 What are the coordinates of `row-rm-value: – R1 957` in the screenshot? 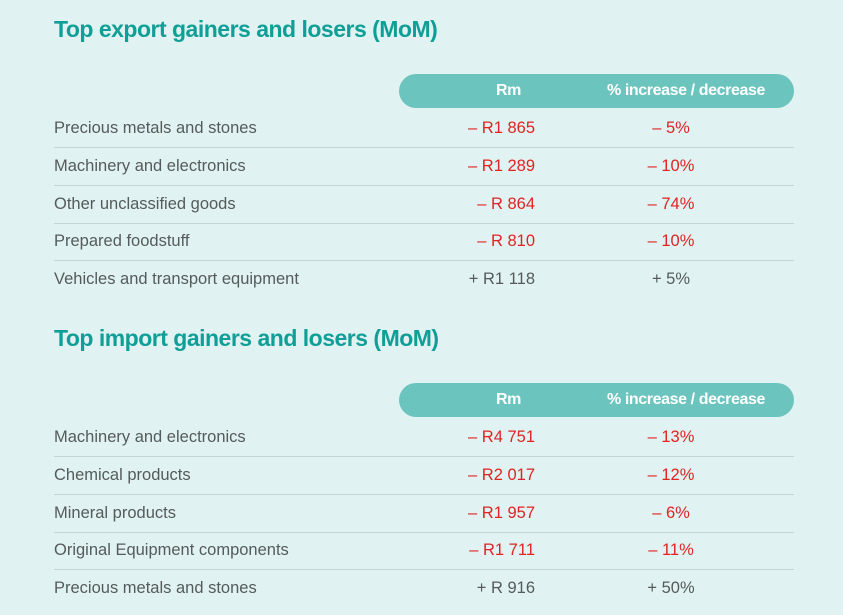 It's located at (501, 513).